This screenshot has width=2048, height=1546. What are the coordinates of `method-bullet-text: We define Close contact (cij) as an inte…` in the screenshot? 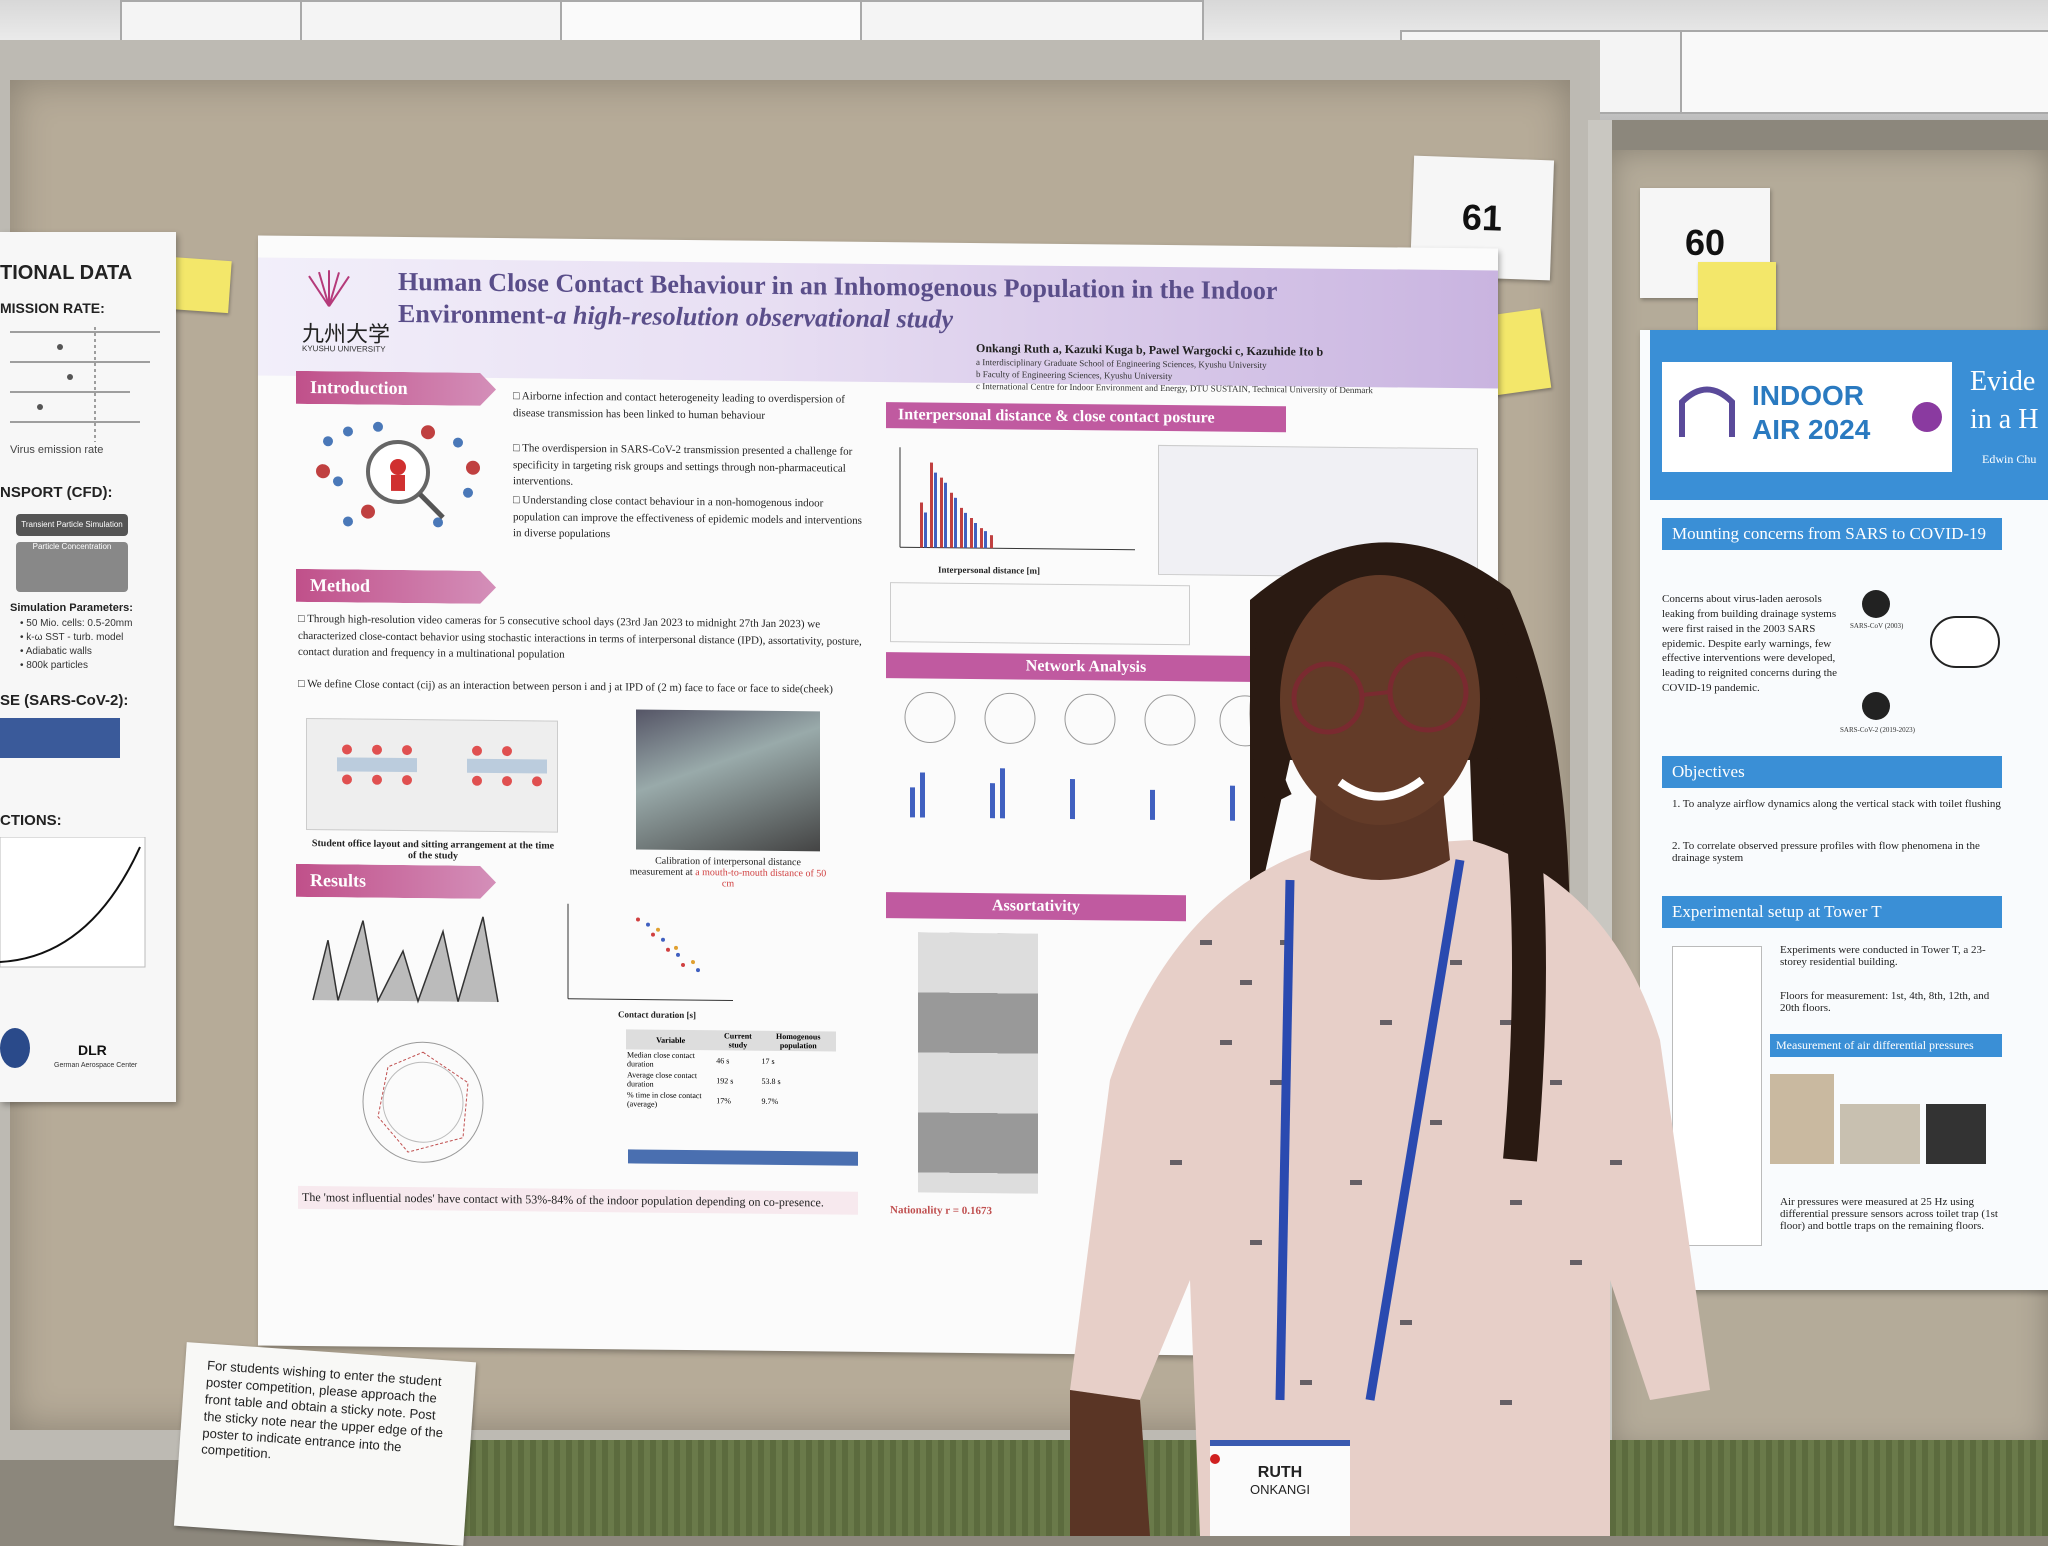 It's located at (570, 687).